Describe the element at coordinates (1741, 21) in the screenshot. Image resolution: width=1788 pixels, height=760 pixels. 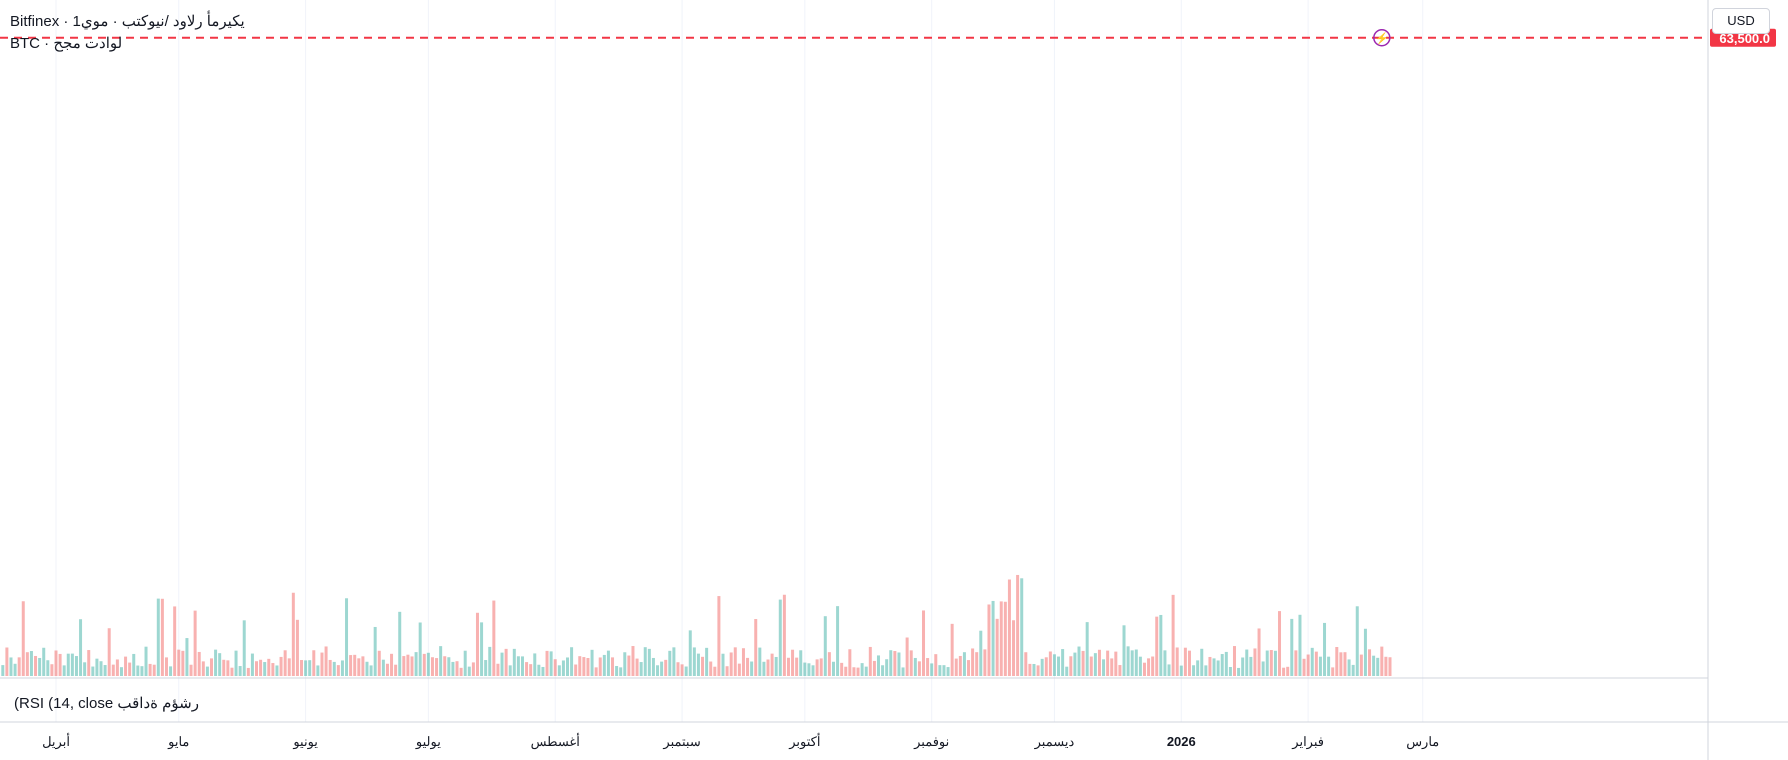
I see `currency-button: USD` at that location.